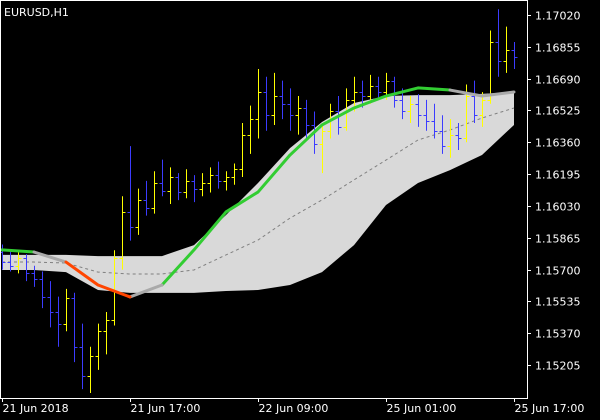 This screenshot has height=420, width=600. Describe the element at coordinates (558, 111) in the screenshot. I see `y-tick-label: 1.16525` at that location.